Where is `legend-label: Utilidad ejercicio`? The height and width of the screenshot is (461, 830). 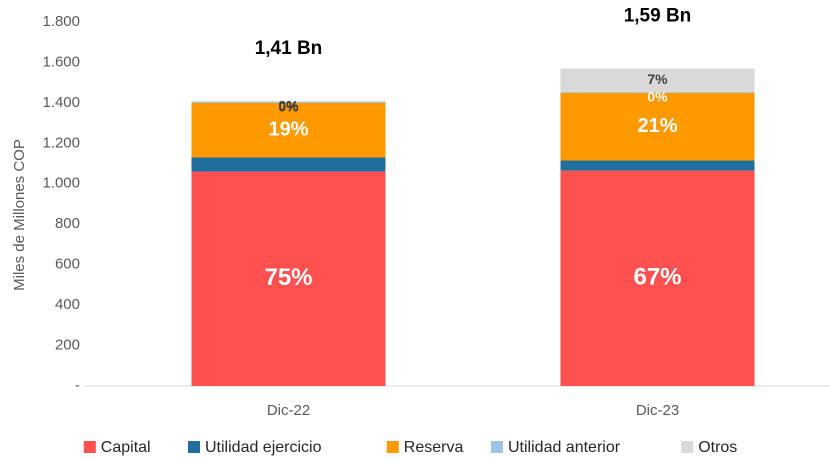
legend-label: Utilidad ejercicio is located at coordinates (263, 447).